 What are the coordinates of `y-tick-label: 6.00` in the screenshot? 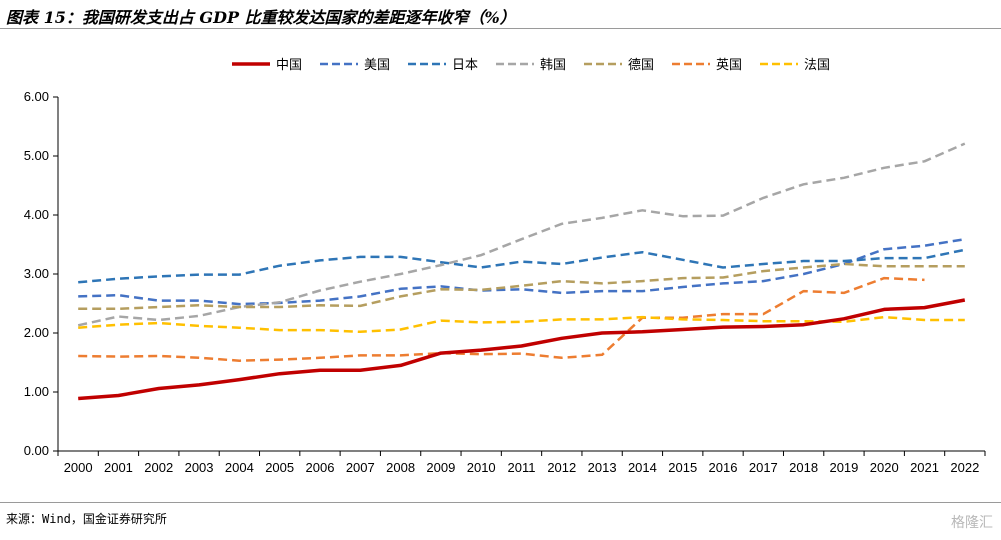 It's located at (36, 96).